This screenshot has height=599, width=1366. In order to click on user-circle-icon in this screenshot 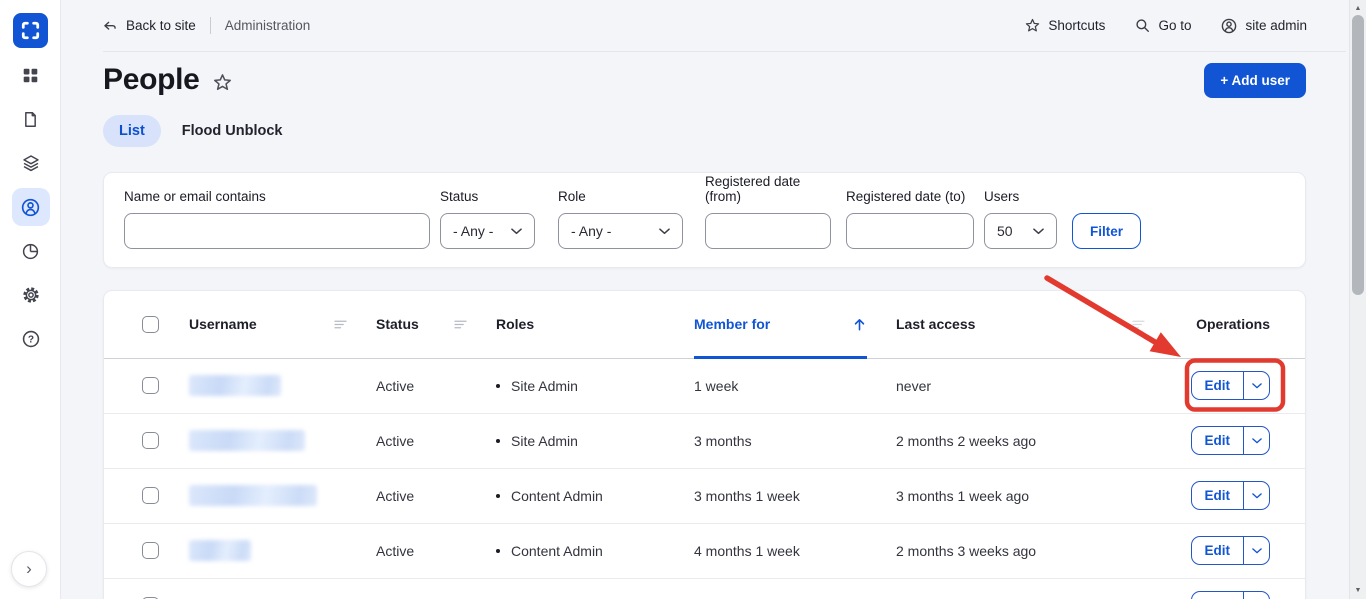, I will do `click(1229, 26)`.